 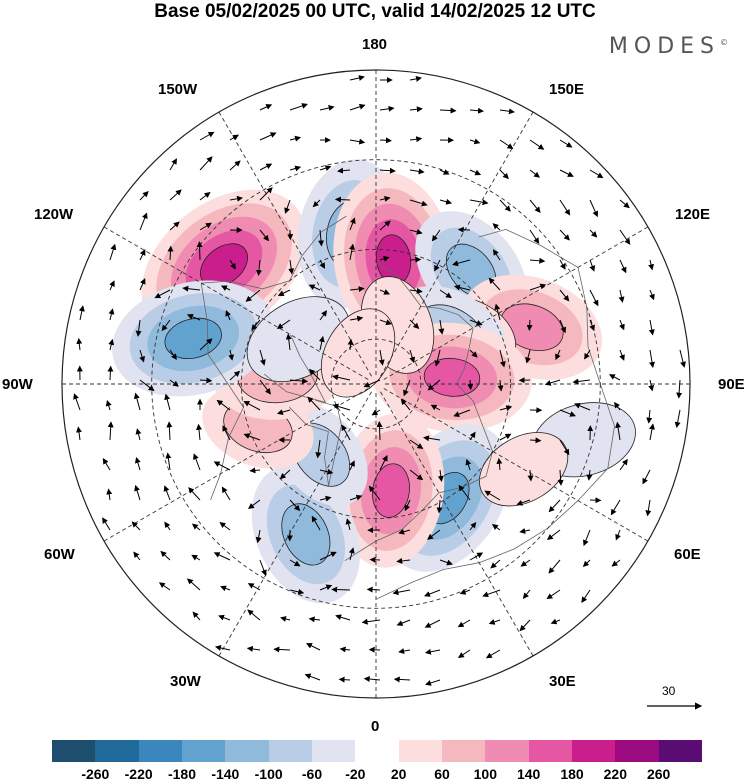 What do you see at coordinates (178, 89) in the screenshot?
I see `lon-label-150w: 150W` at bounding box center [178, 89].